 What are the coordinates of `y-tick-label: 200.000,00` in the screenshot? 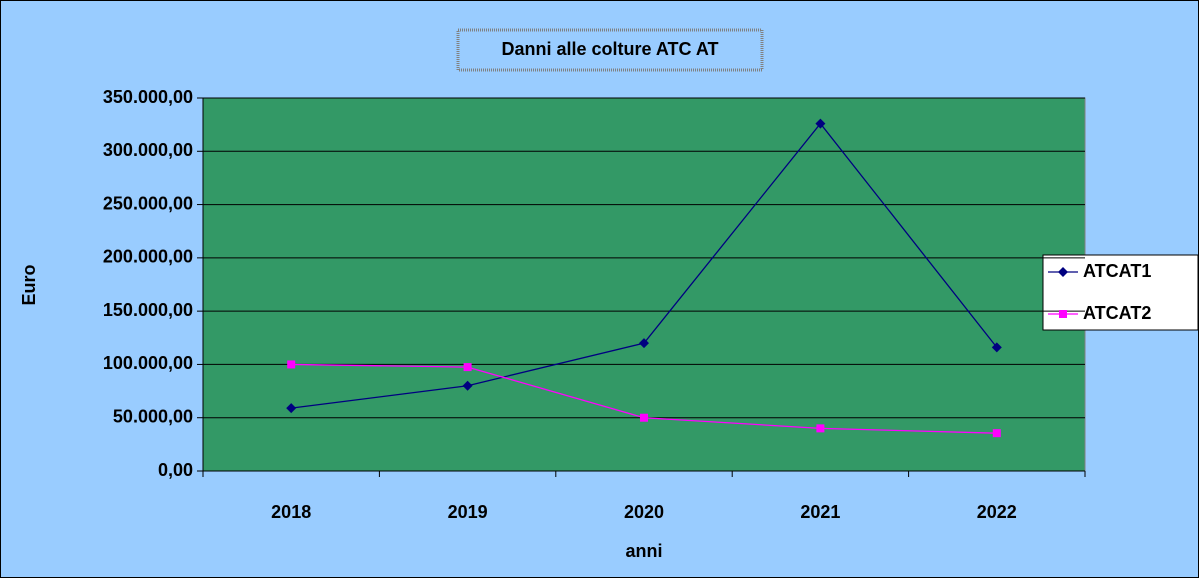 It's located at (148, 257).